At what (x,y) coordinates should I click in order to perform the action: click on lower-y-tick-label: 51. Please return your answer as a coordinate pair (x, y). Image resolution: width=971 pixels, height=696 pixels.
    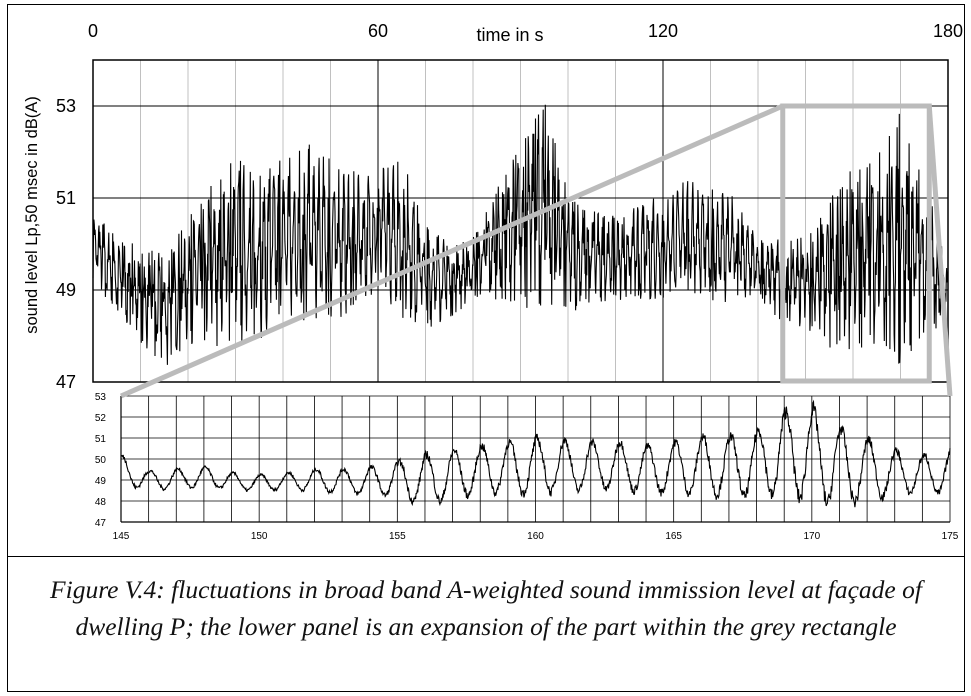
    Looking at the image, I should click on (101, 439).